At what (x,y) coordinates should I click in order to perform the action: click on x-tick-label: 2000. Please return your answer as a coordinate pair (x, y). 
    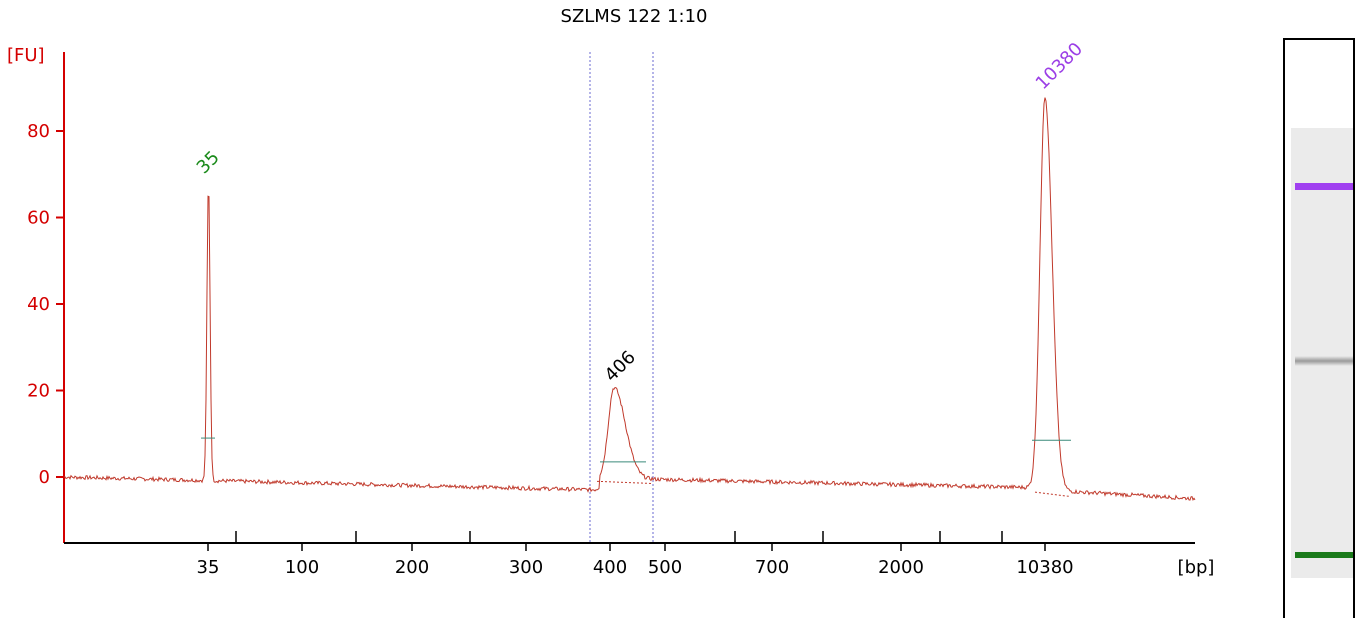
    Looking at the image, I should click on (901, 567).